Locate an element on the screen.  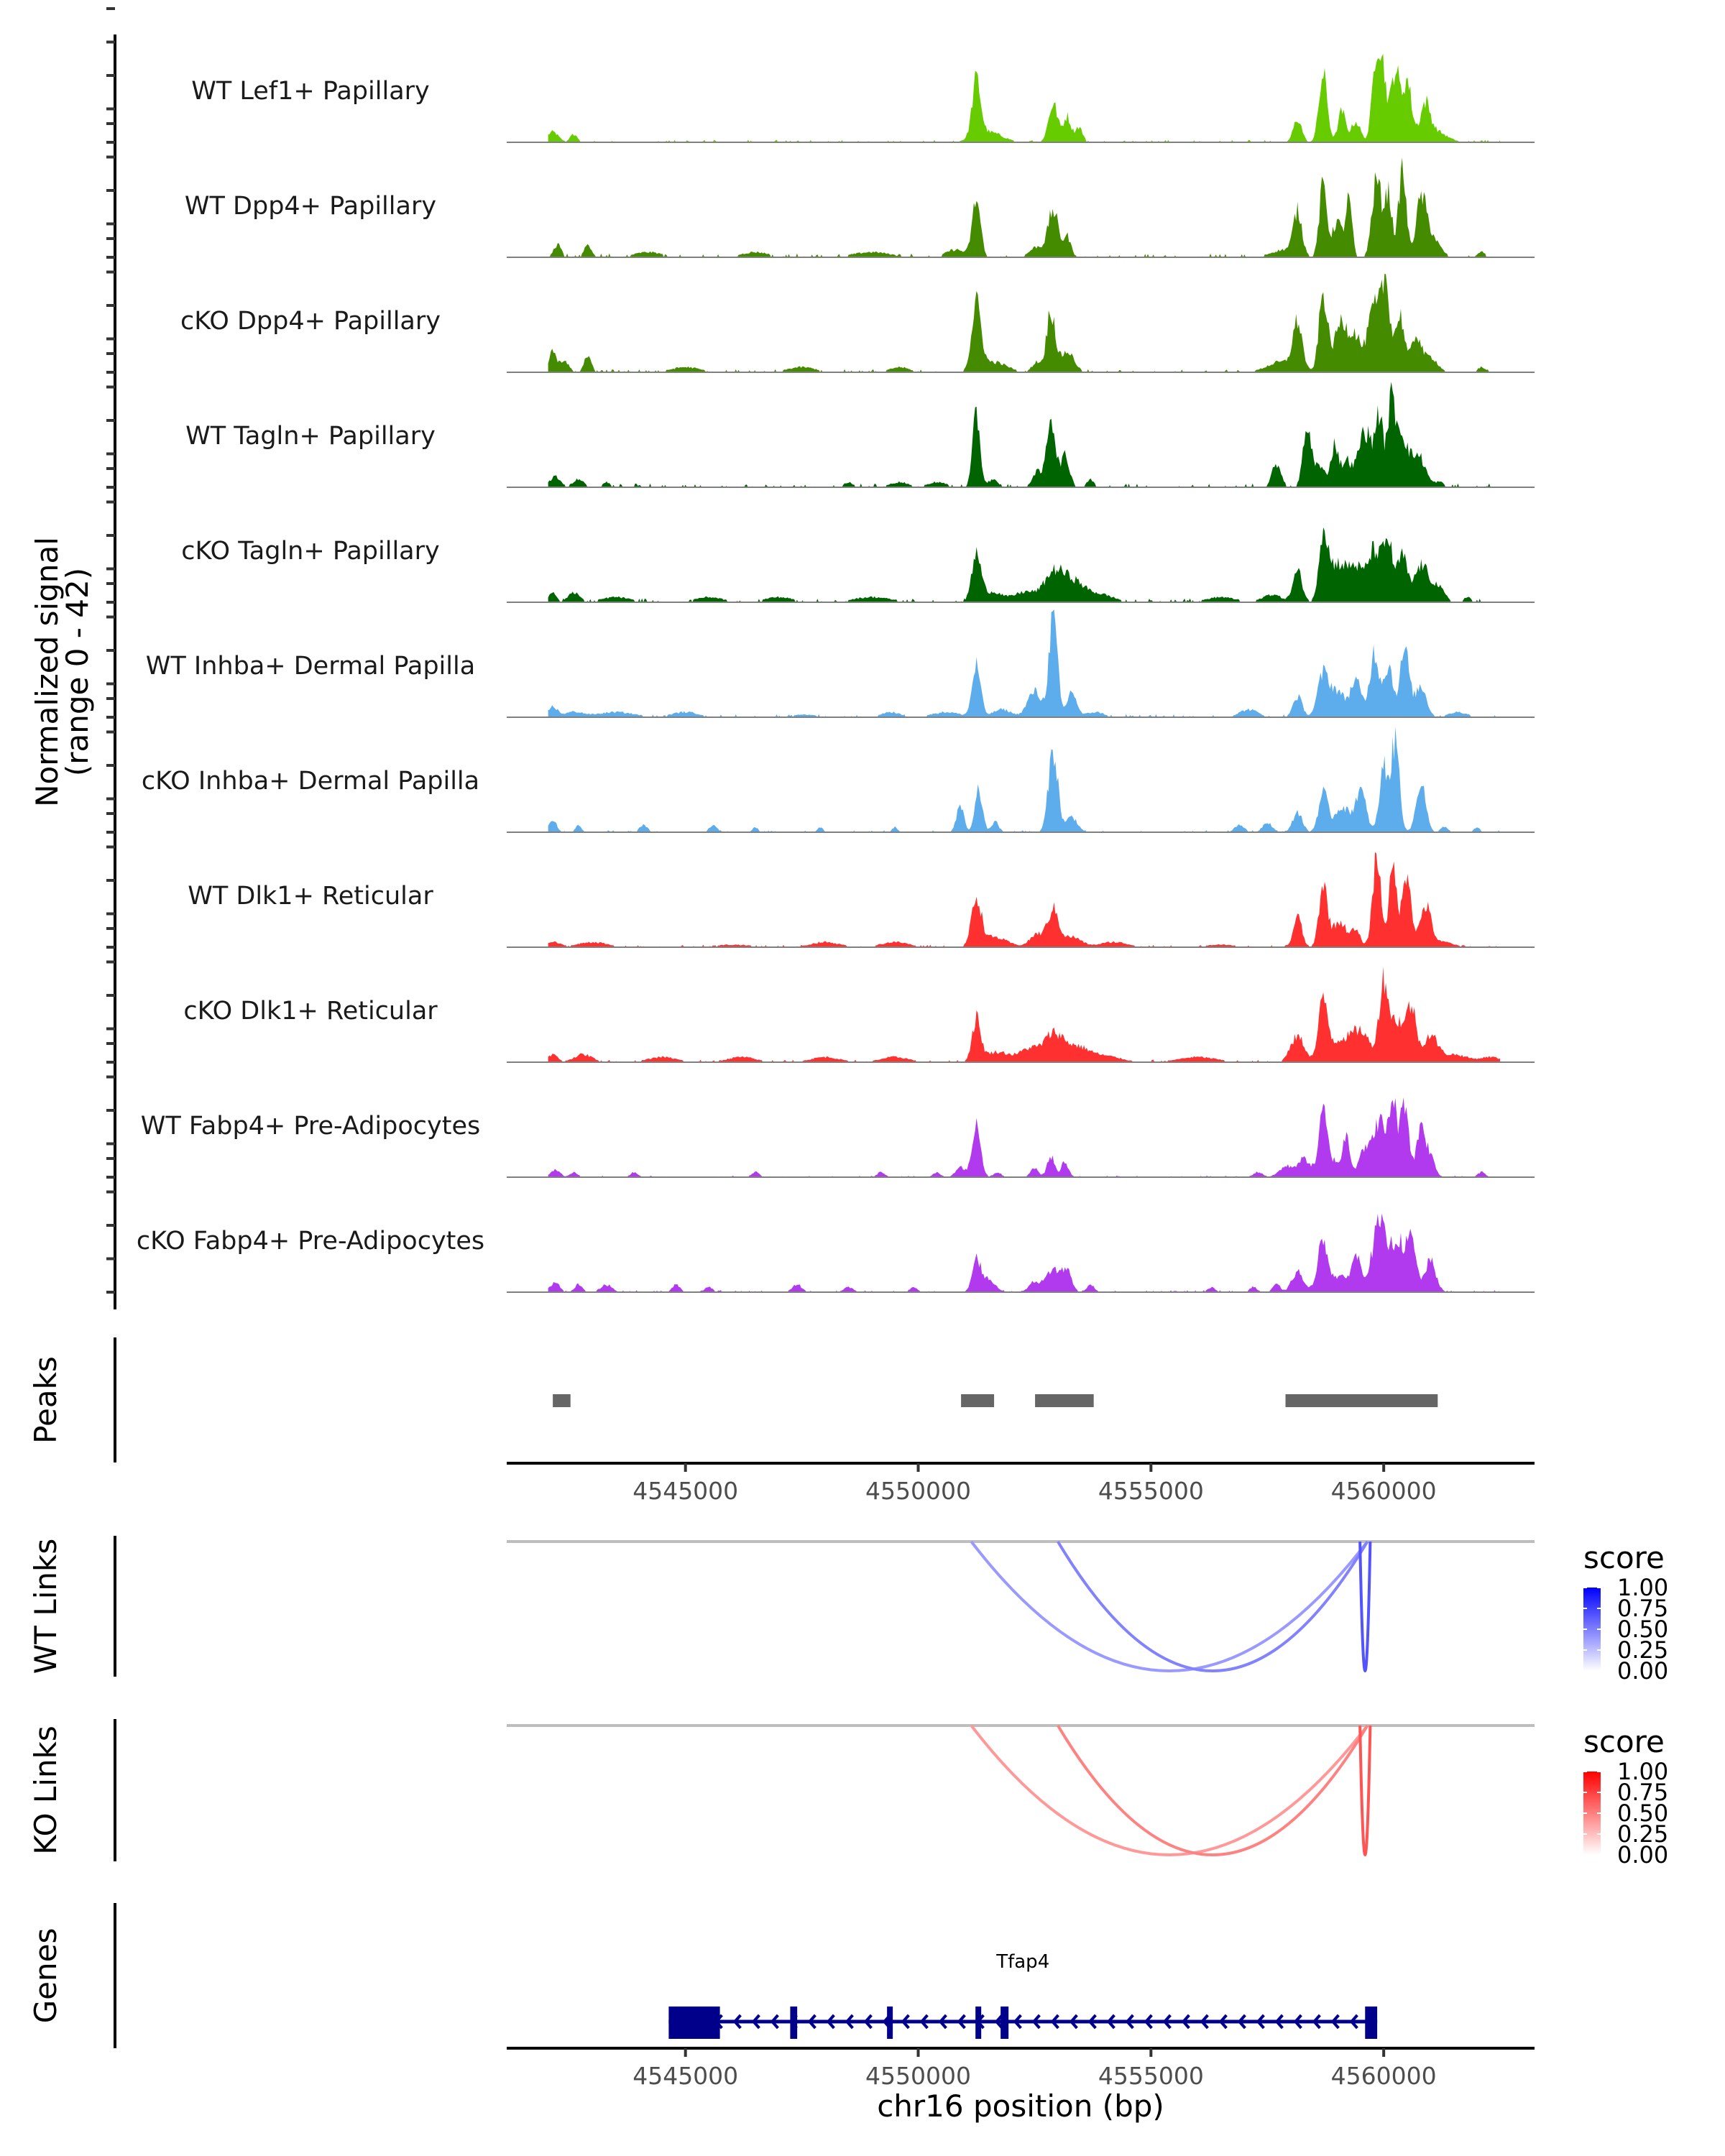
wt-links-y-label: WT Links is located at coordinates (45, 1606).